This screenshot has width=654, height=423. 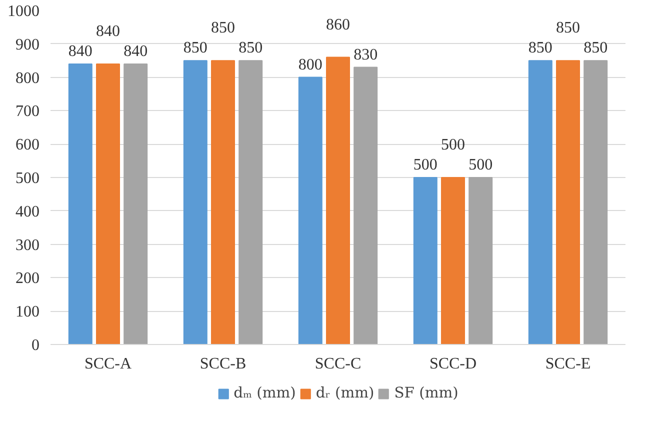 What do you see at coordinates (310, 65) in the screenshot?
I see `data-label: 800` at bounding box center [310, 65].